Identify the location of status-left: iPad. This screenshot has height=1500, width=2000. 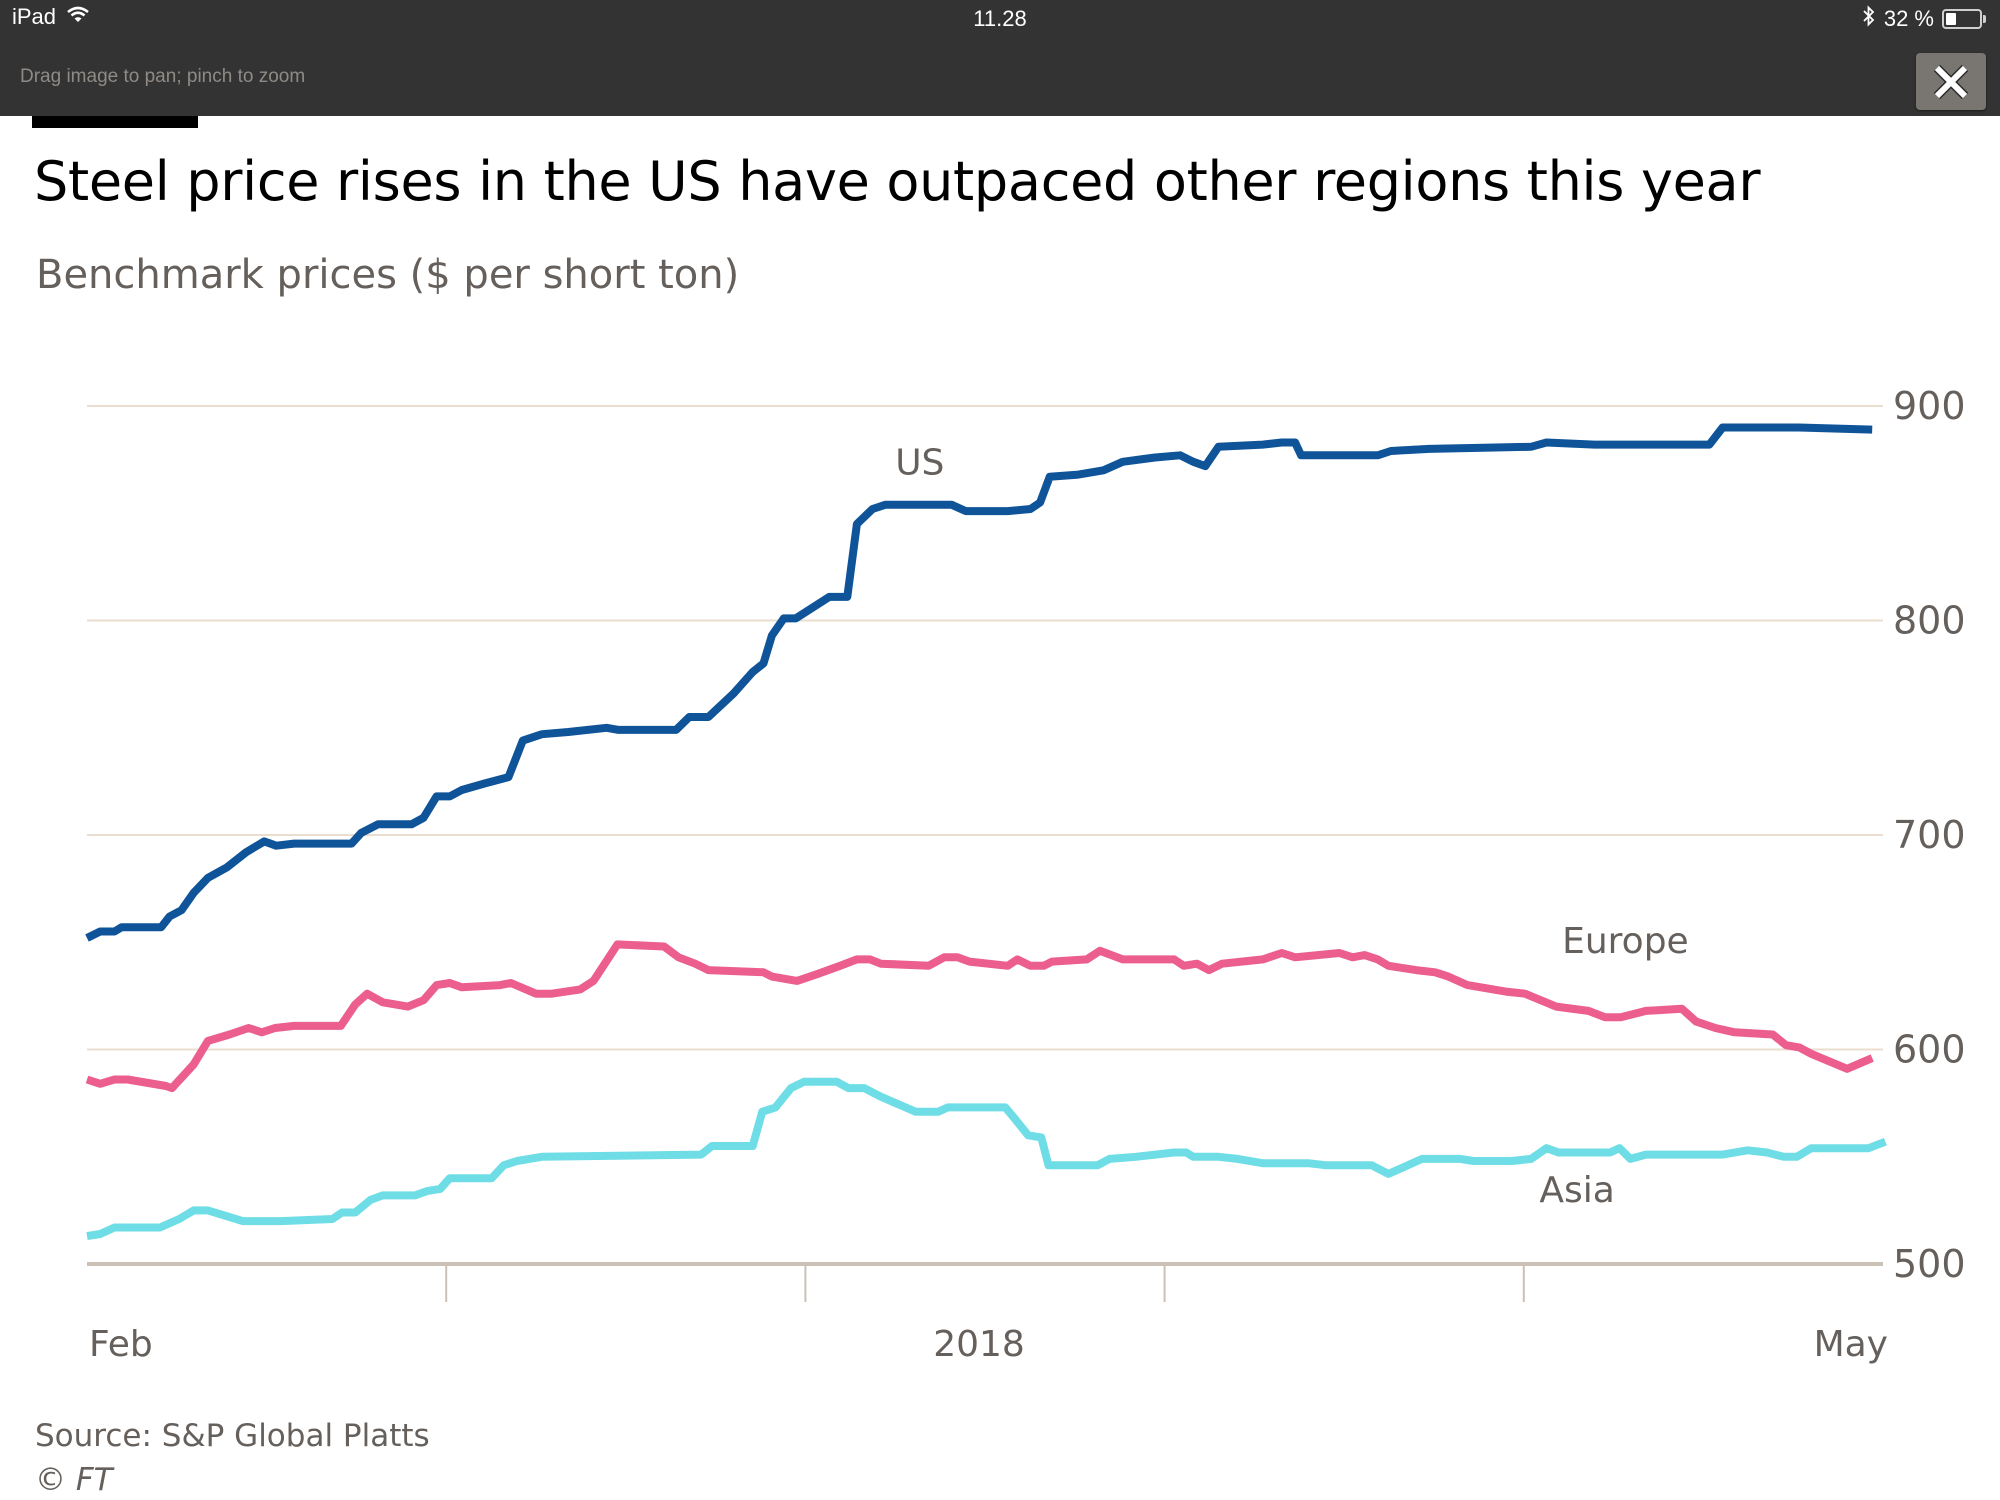
(51, 17).